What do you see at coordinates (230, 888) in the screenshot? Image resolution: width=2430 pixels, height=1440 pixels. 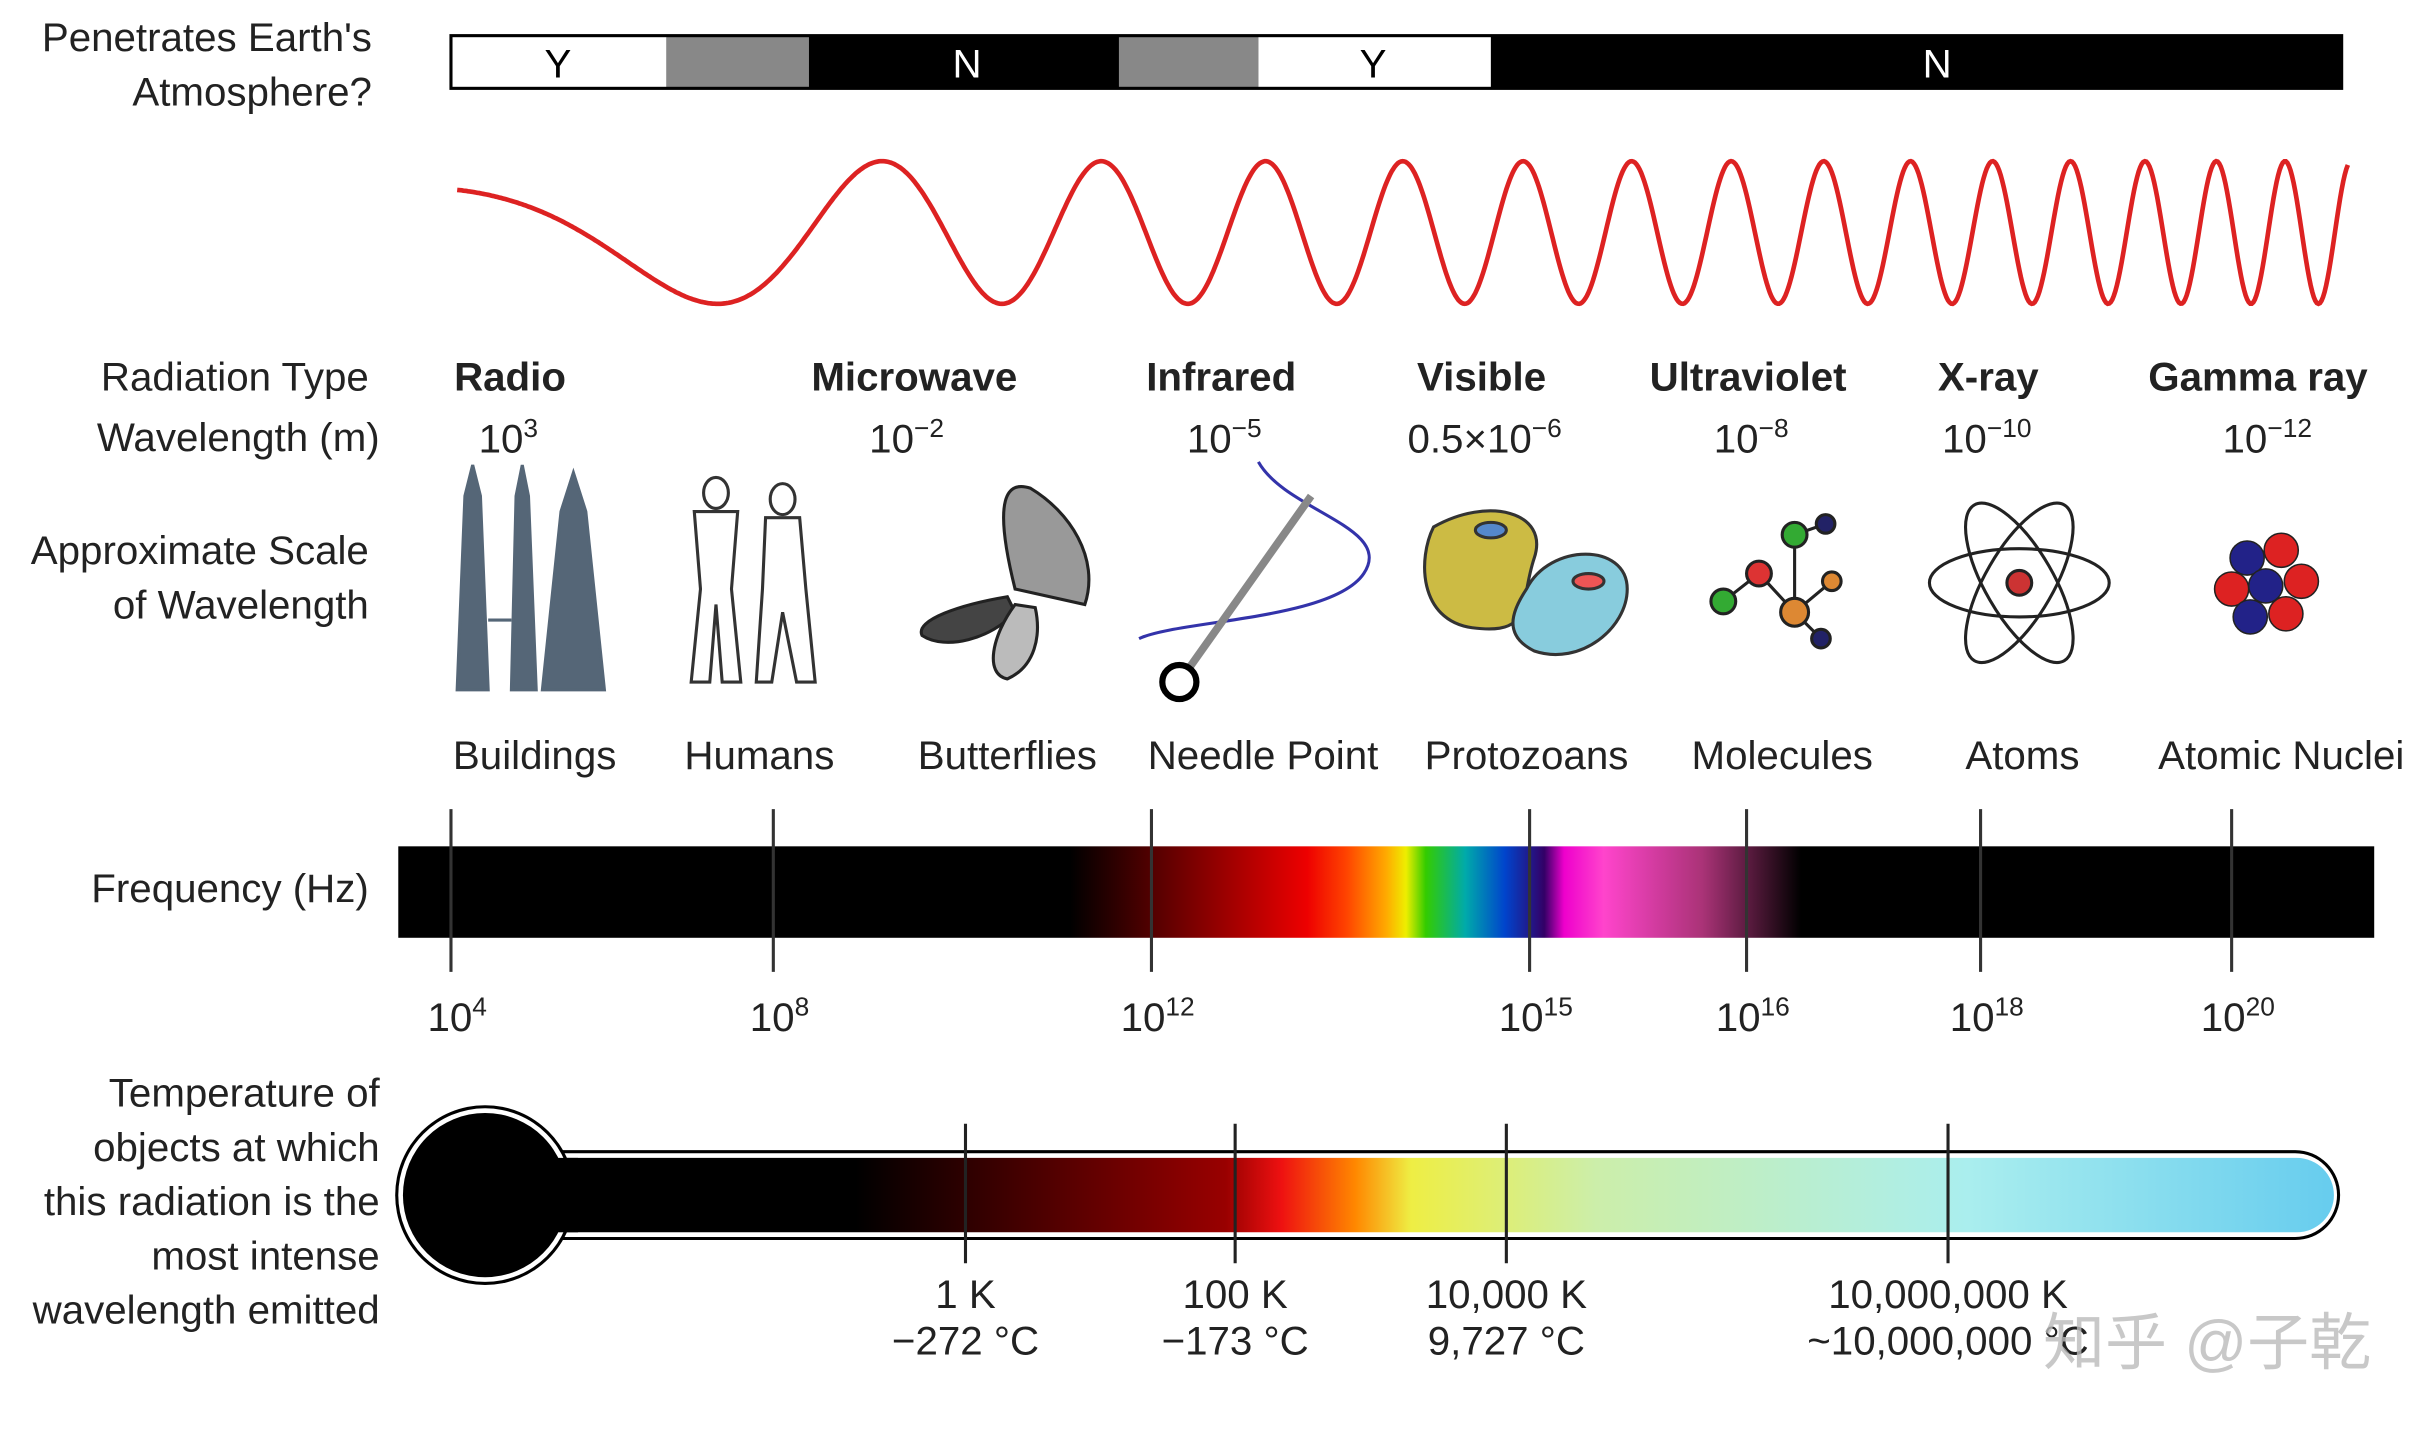 I see `frequency-label: Frequency (Hz)` at bounding box center [230, 888].